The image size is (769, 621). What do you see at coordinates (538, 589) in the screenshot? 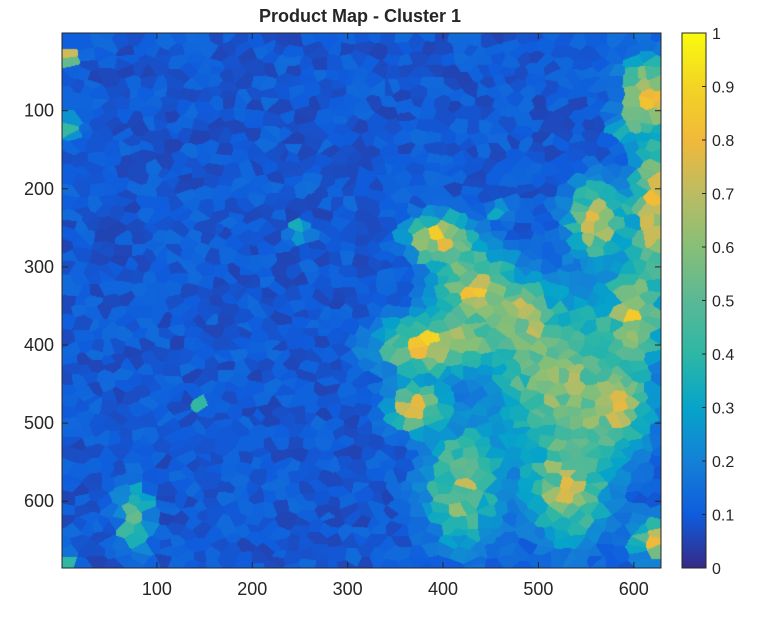
I see `x-tick-label: 500` at bounding box center [538, 589].